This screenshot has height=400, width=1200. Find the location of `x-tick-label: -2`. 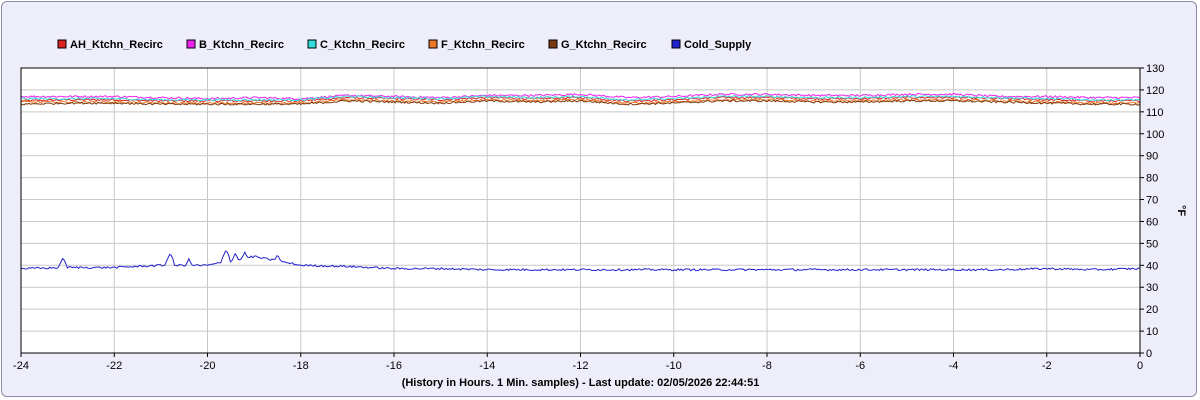

x-tick-label: -2 is located at coordinates (1047, 366).